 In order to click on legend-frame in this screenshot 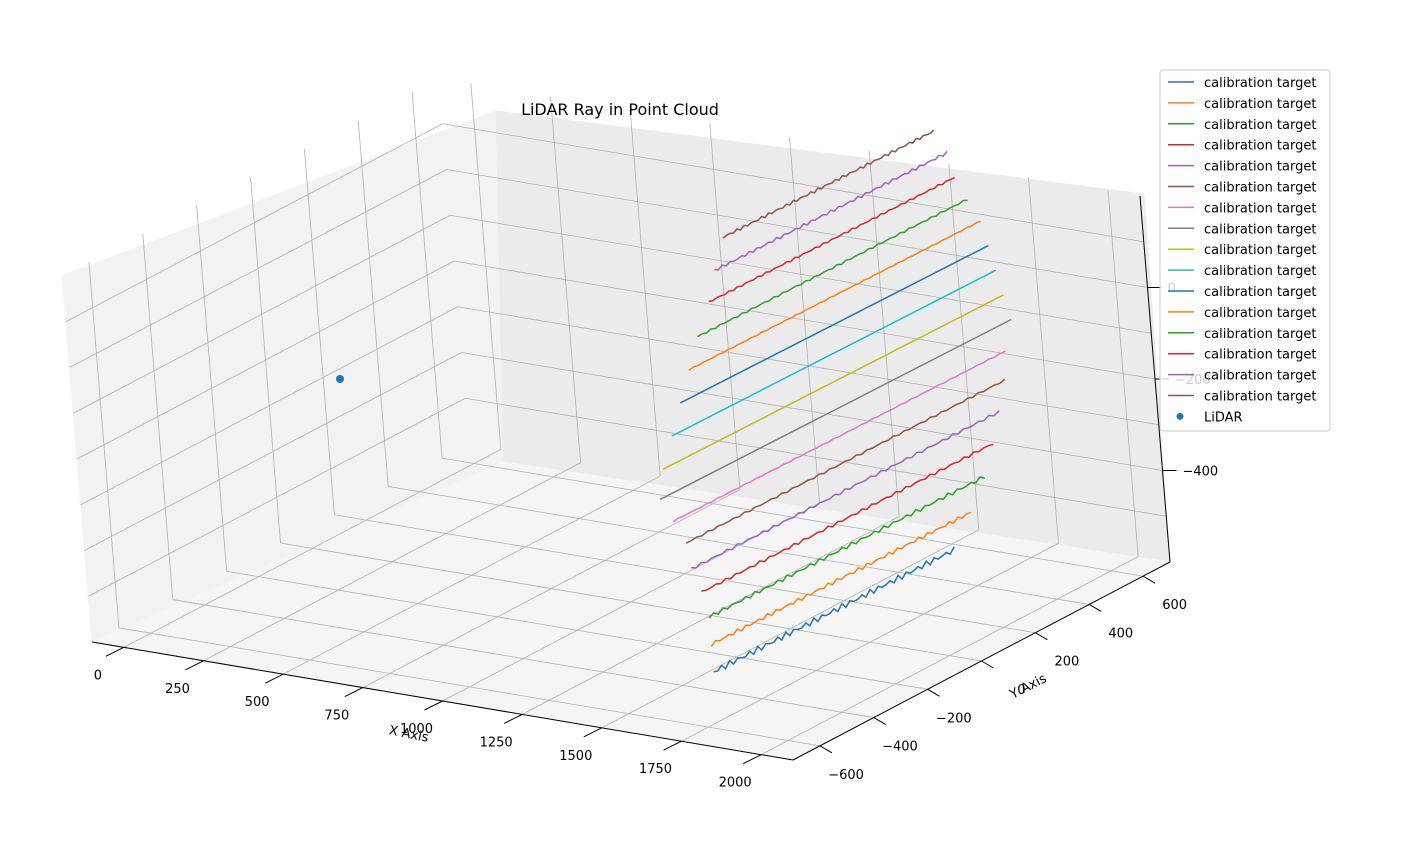, I will do `click(1245, 250)`.